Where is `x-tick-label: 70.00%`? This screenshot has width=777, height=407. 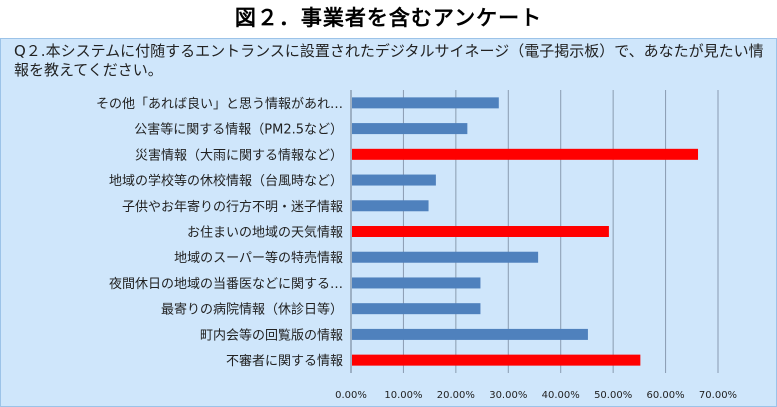 x-tick-label: 70.00% is located at coordinates (718, 395).